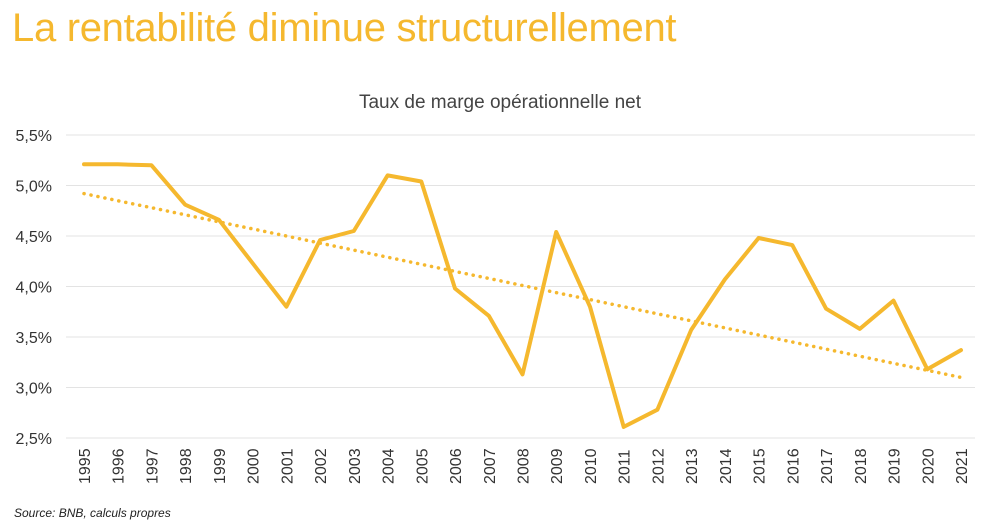 The image size is (1000, 524). I want to click on source-note: Source: BNB, calculs propres, so click(92, 513).